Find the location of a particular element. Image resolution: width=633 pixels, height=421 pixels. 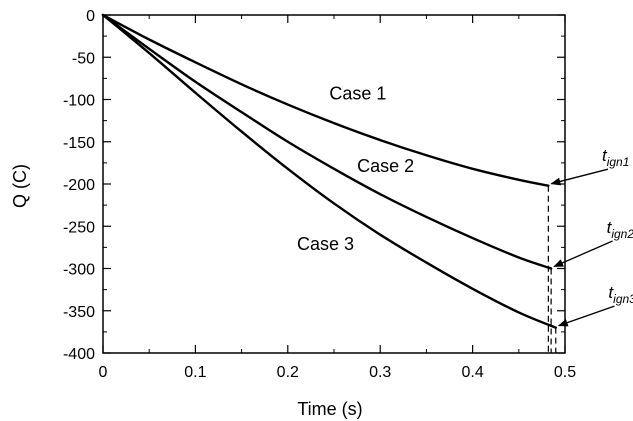

ignition-label-3: tign3 is located at coordinates (620, 294).